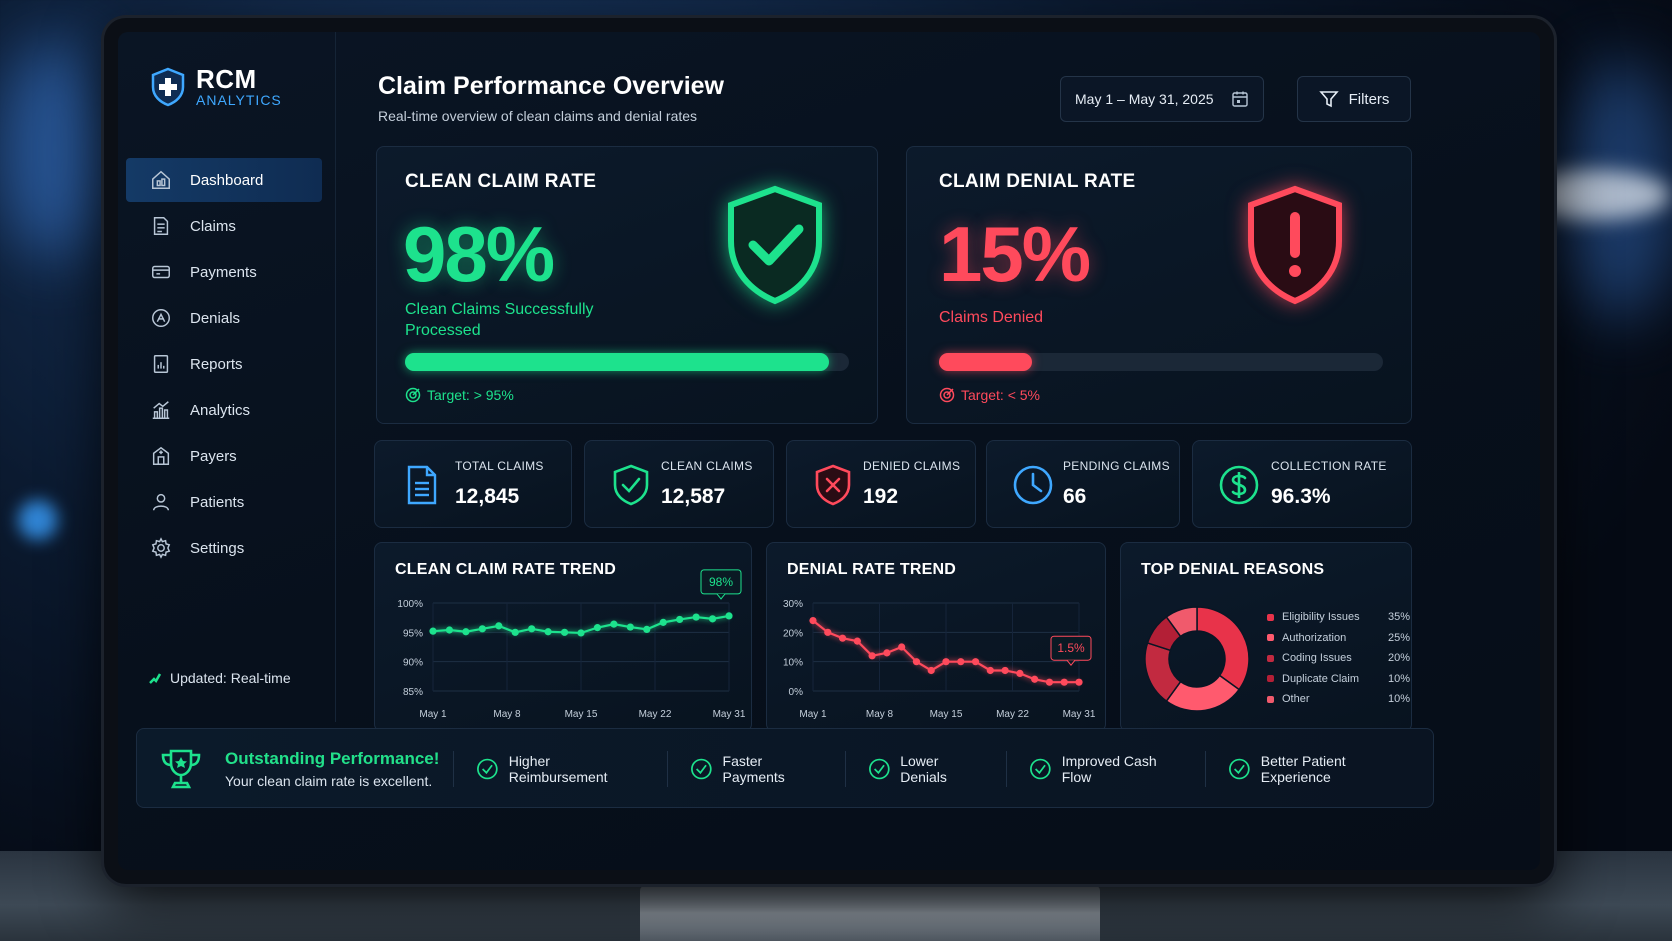 This screenshot has width=1672, height=941. I want to click on legend-value: 35%, so click(1398, 617).